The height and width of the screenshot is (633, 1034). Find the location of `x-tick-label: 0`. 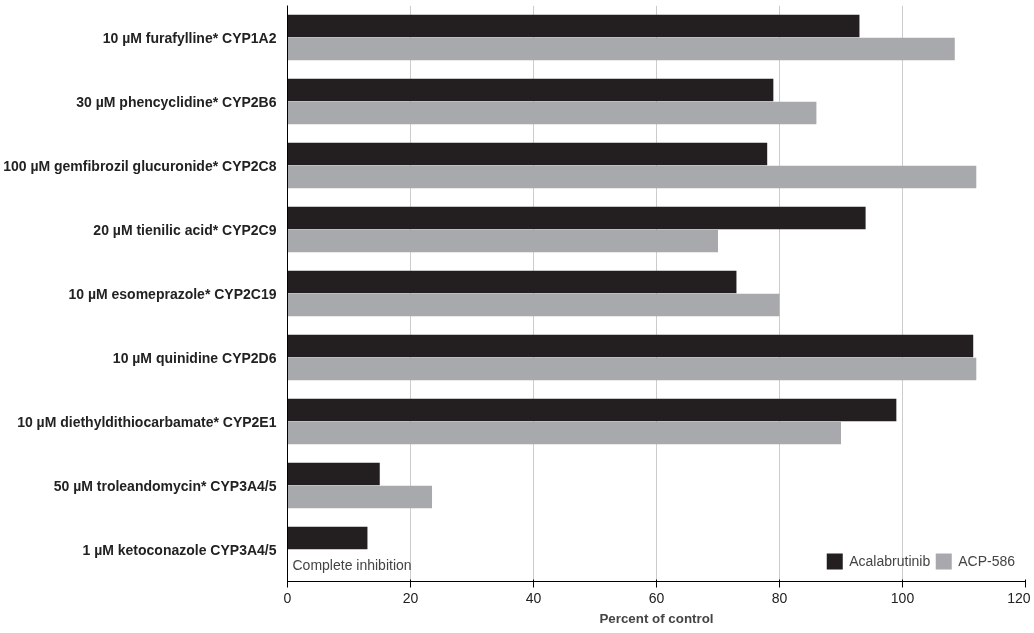

x-tick-label: 0 is located at coordinates (287, 597).